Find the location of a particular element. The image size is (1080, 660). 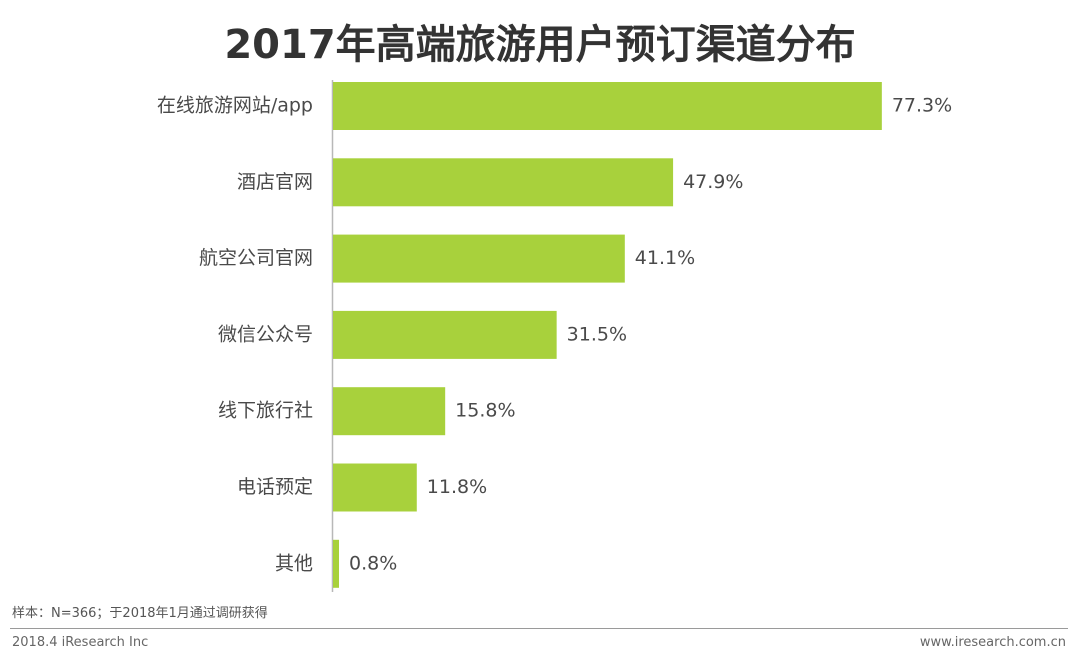

chart-title: 2017年高端旅游用户预订渠道分布 is located at coordinates (540, 45).